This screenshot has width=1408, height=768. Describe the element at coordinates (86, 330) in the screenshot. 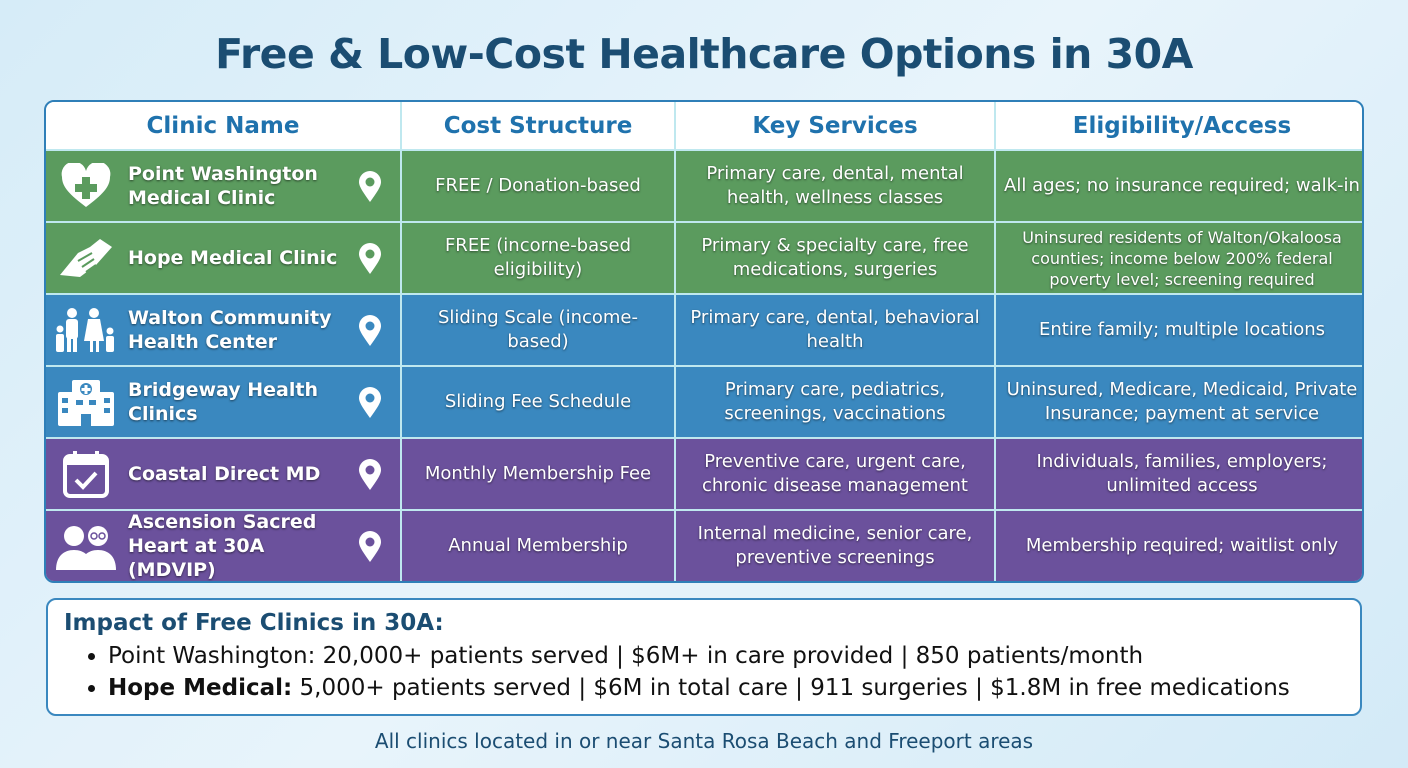

I see `family-icon` at that location.